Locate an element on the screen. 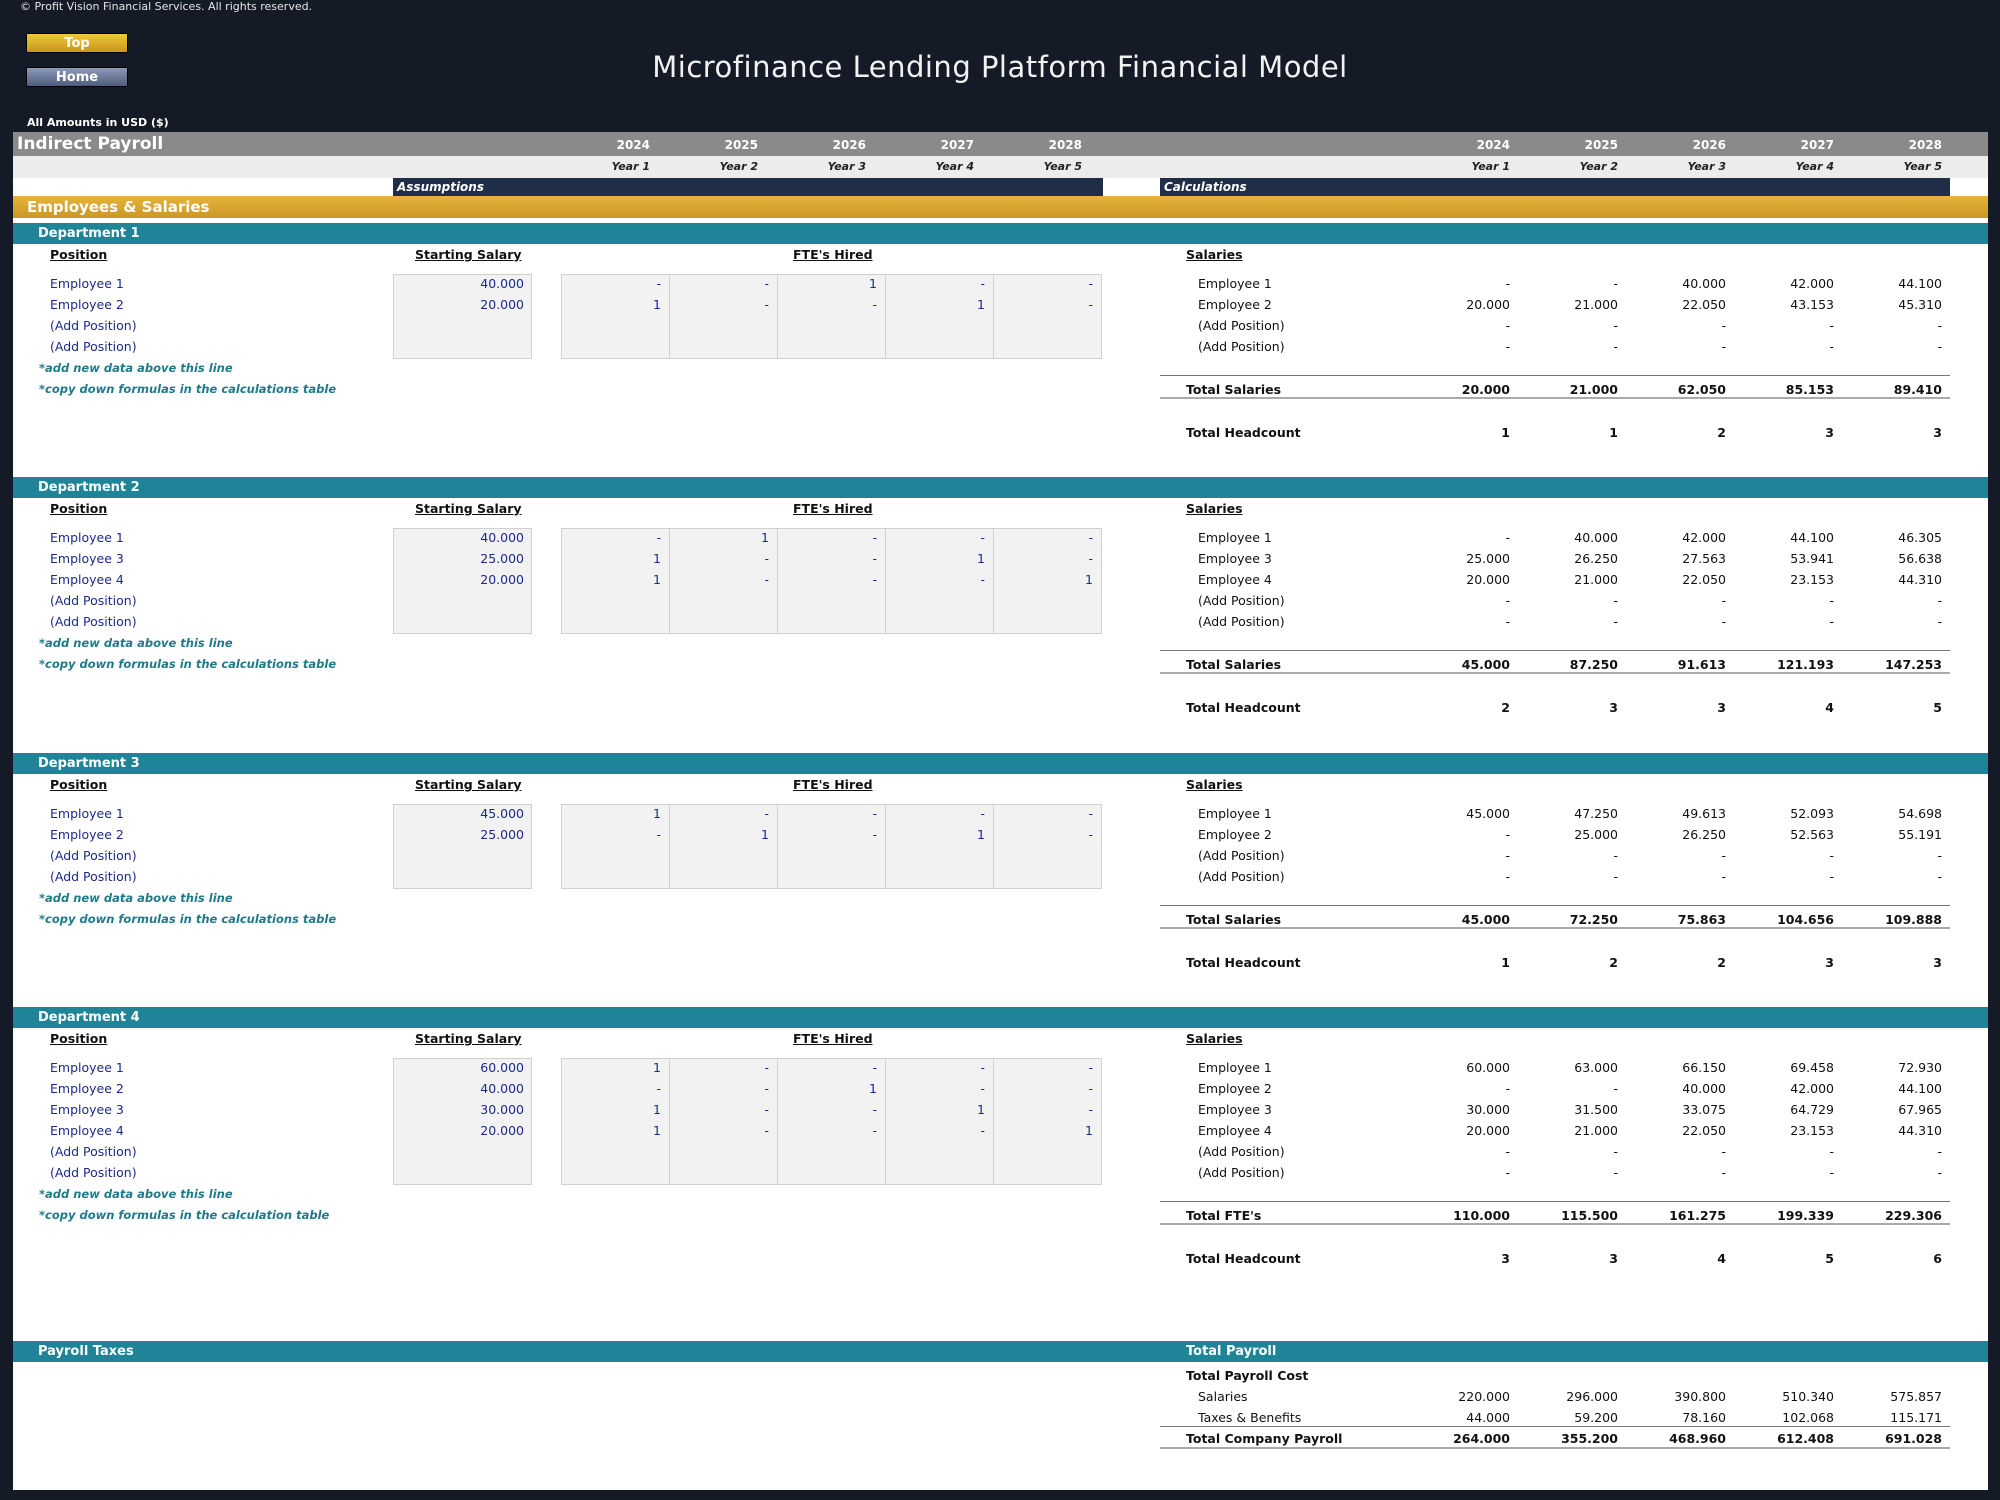 Image resolution: width=2000 pixels, height=1500 pixels. total-headcount-value: 4 is located at coordinates (1829, 707).